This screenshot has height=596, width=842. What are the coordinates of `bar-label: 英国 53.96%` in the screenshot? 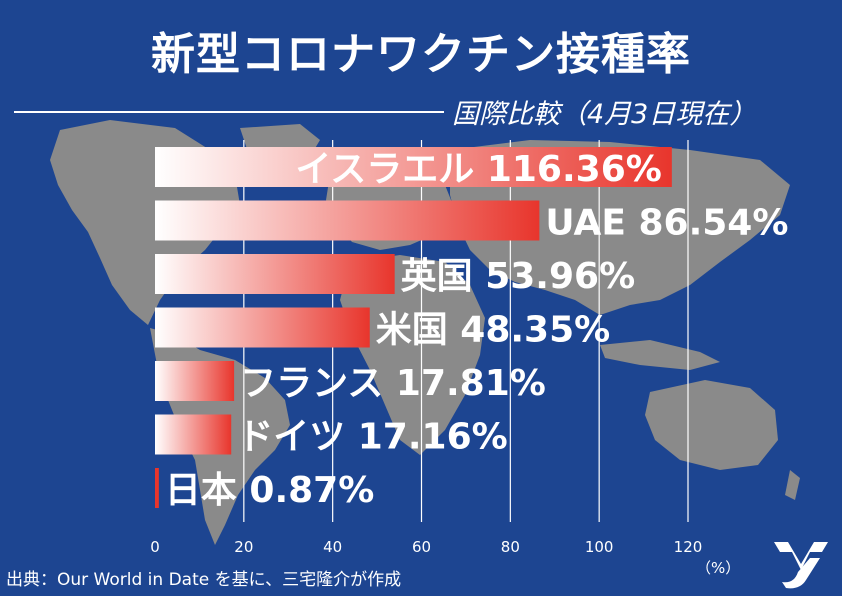 It's located at (518, 276).